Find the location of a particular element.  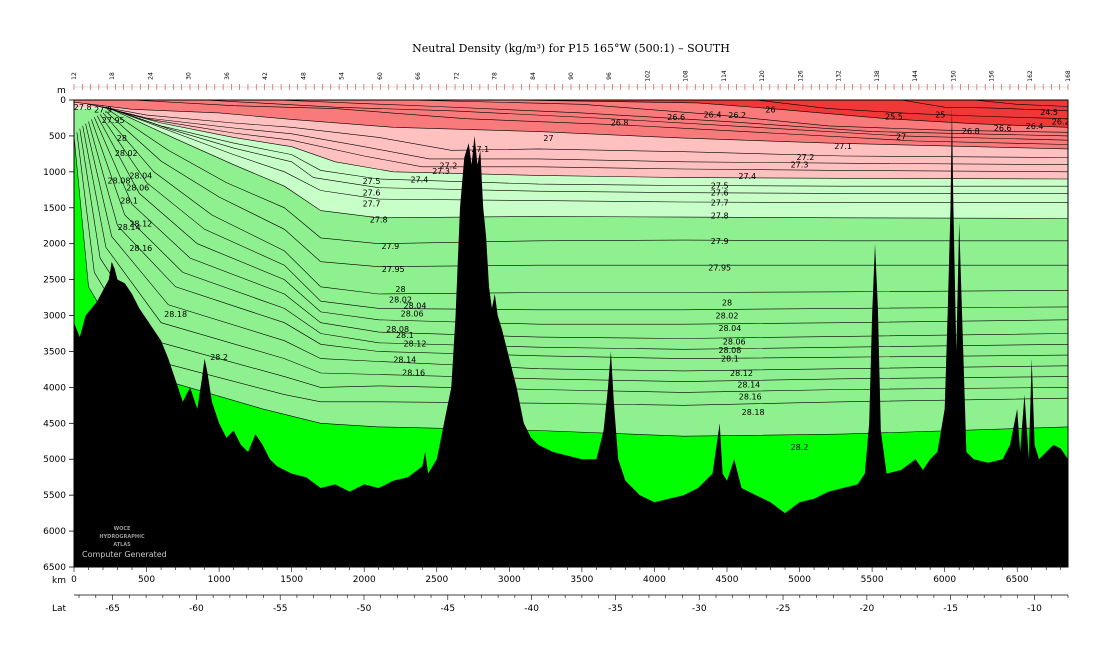

station-label: 42 is located at coordinates (265, 76).